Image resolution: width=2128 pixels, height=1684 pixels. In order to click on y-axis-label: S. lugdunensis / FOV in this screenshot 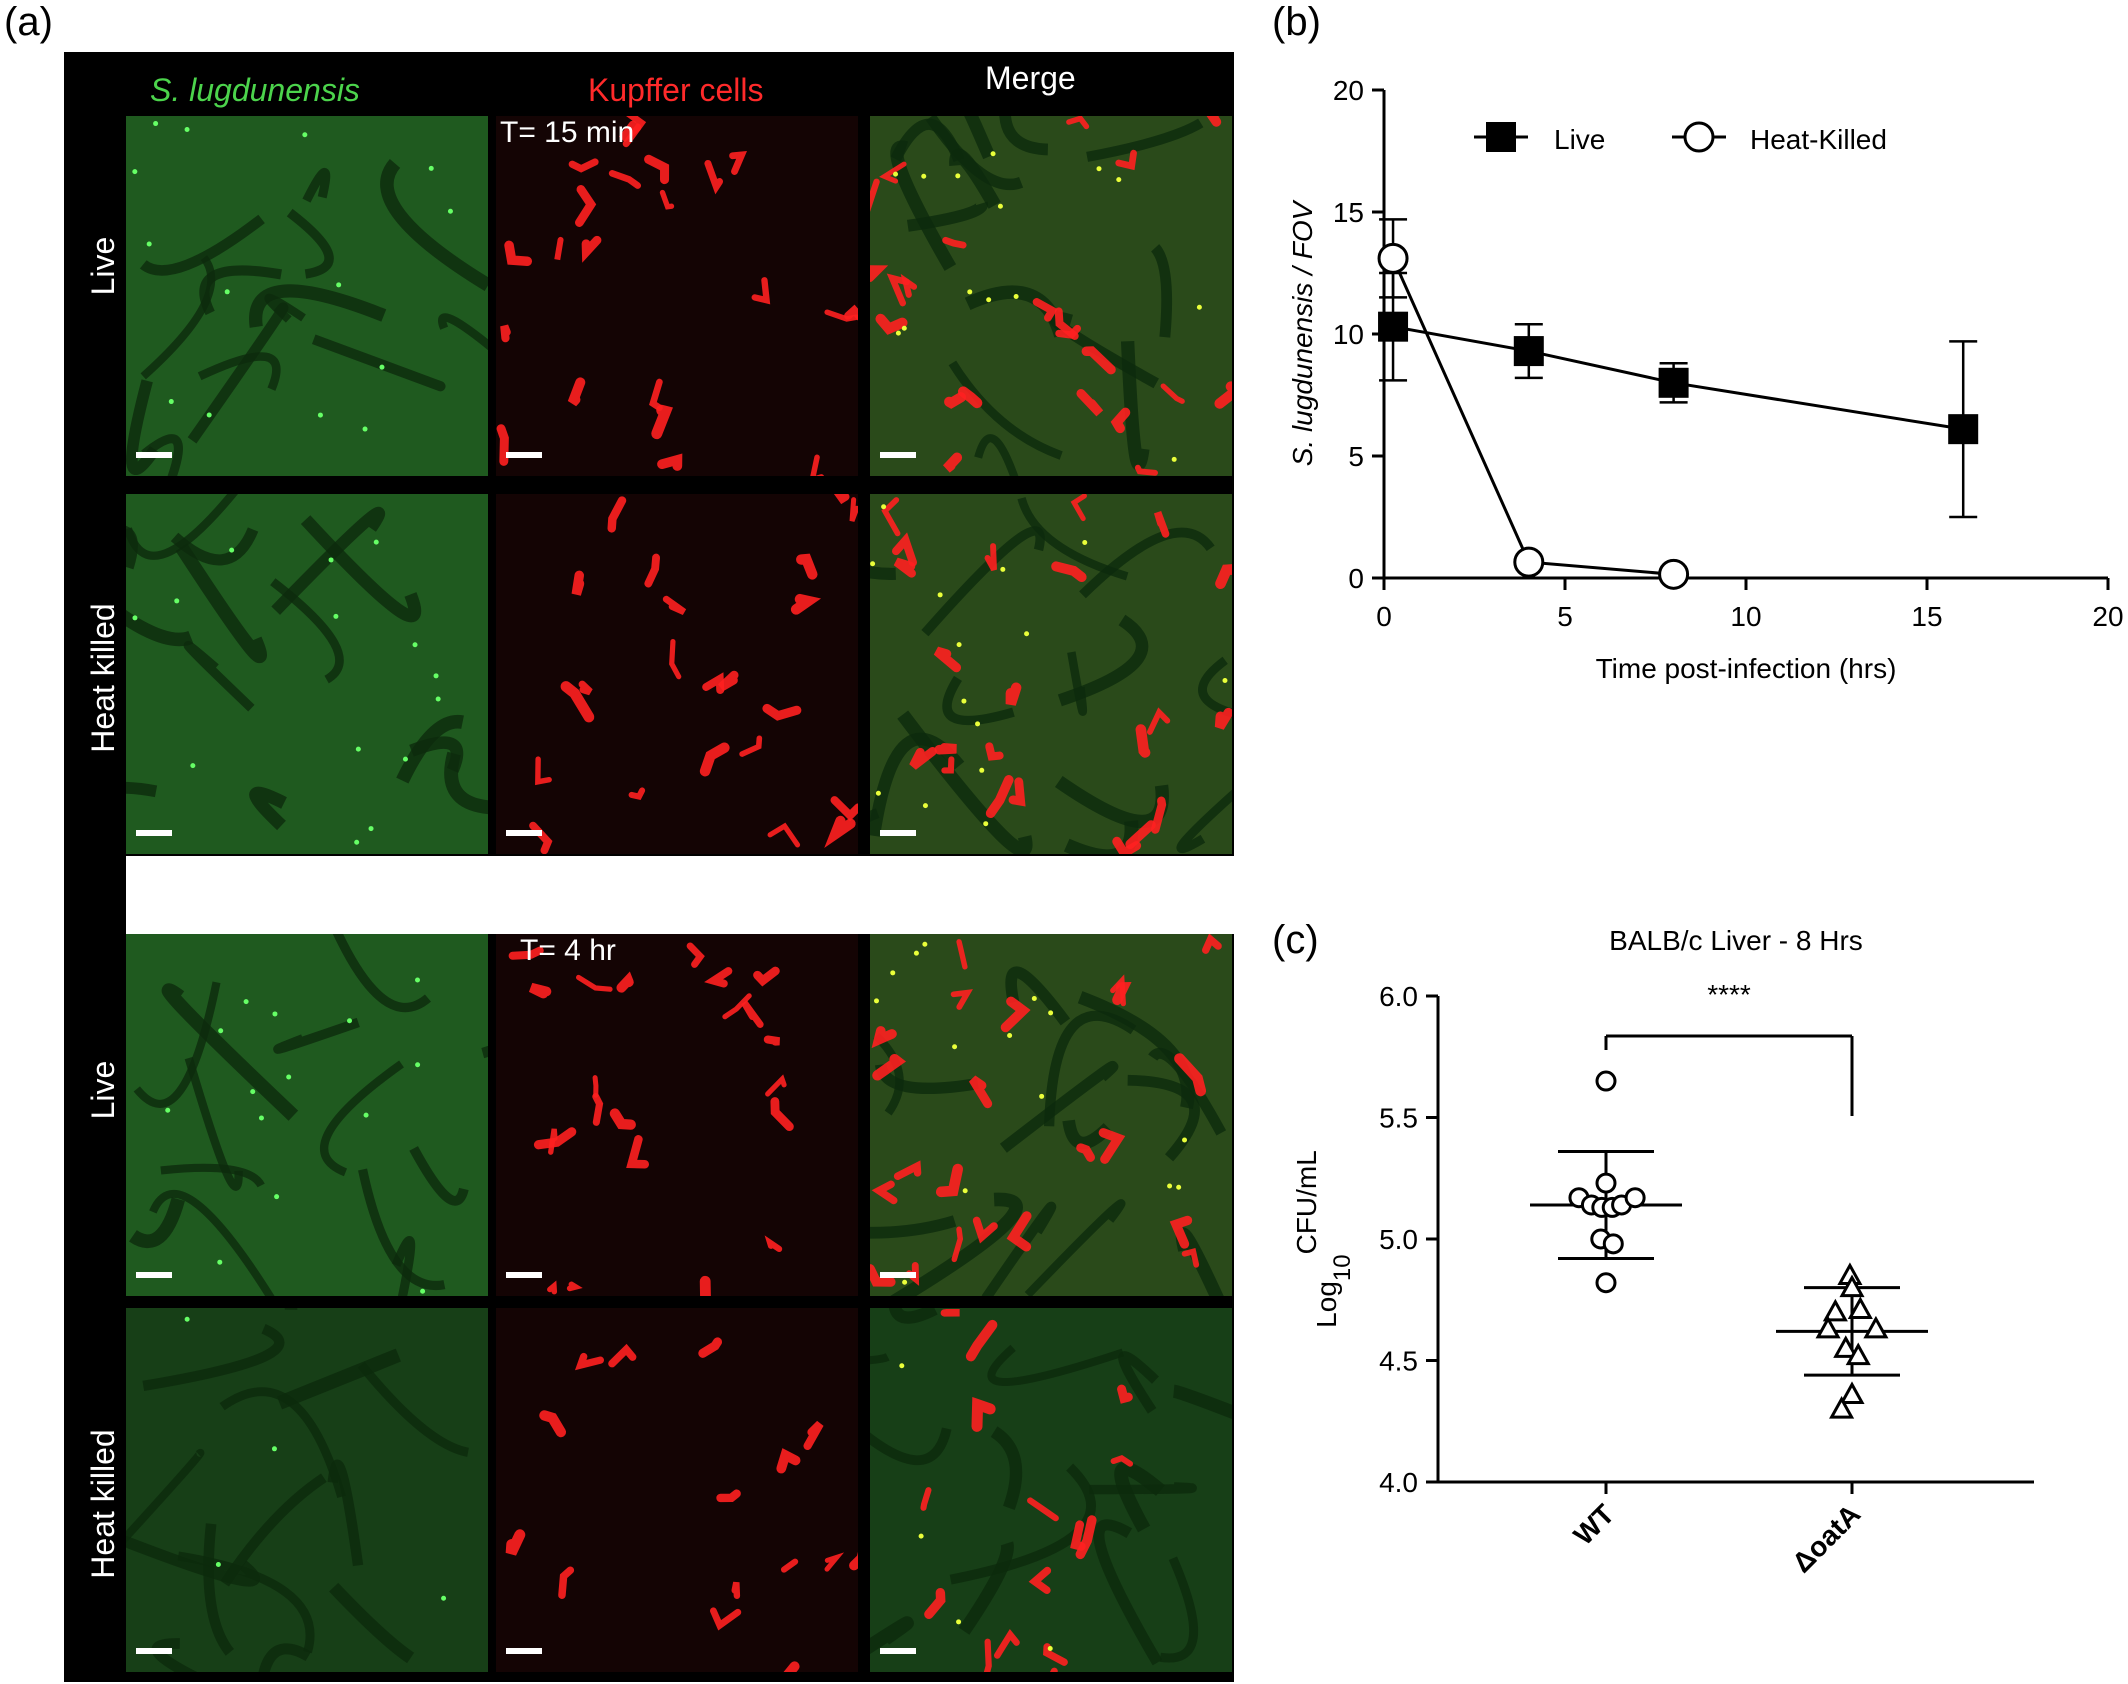, I will do `click(1302, 332)`.